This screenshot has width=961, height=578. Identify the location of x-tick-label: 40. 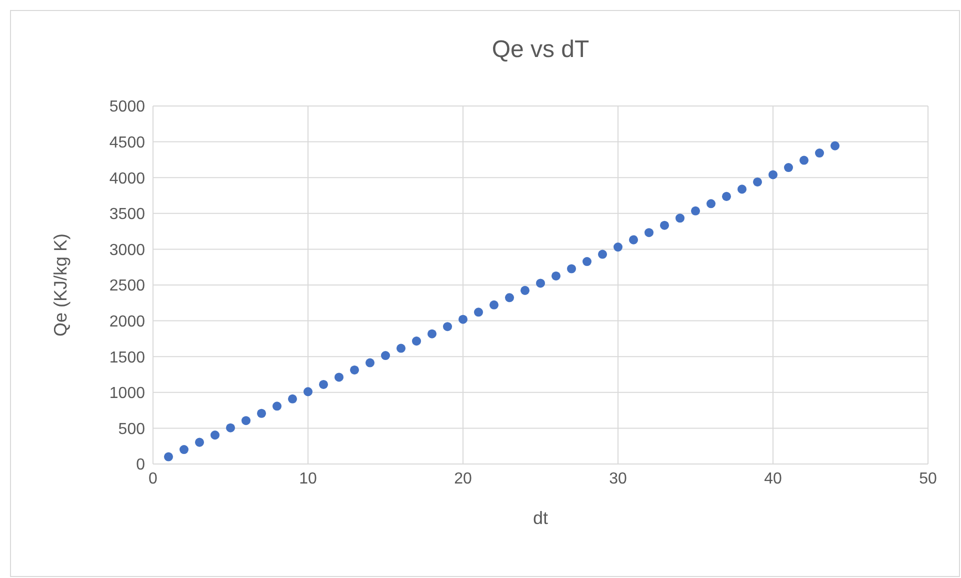
(773, 479).